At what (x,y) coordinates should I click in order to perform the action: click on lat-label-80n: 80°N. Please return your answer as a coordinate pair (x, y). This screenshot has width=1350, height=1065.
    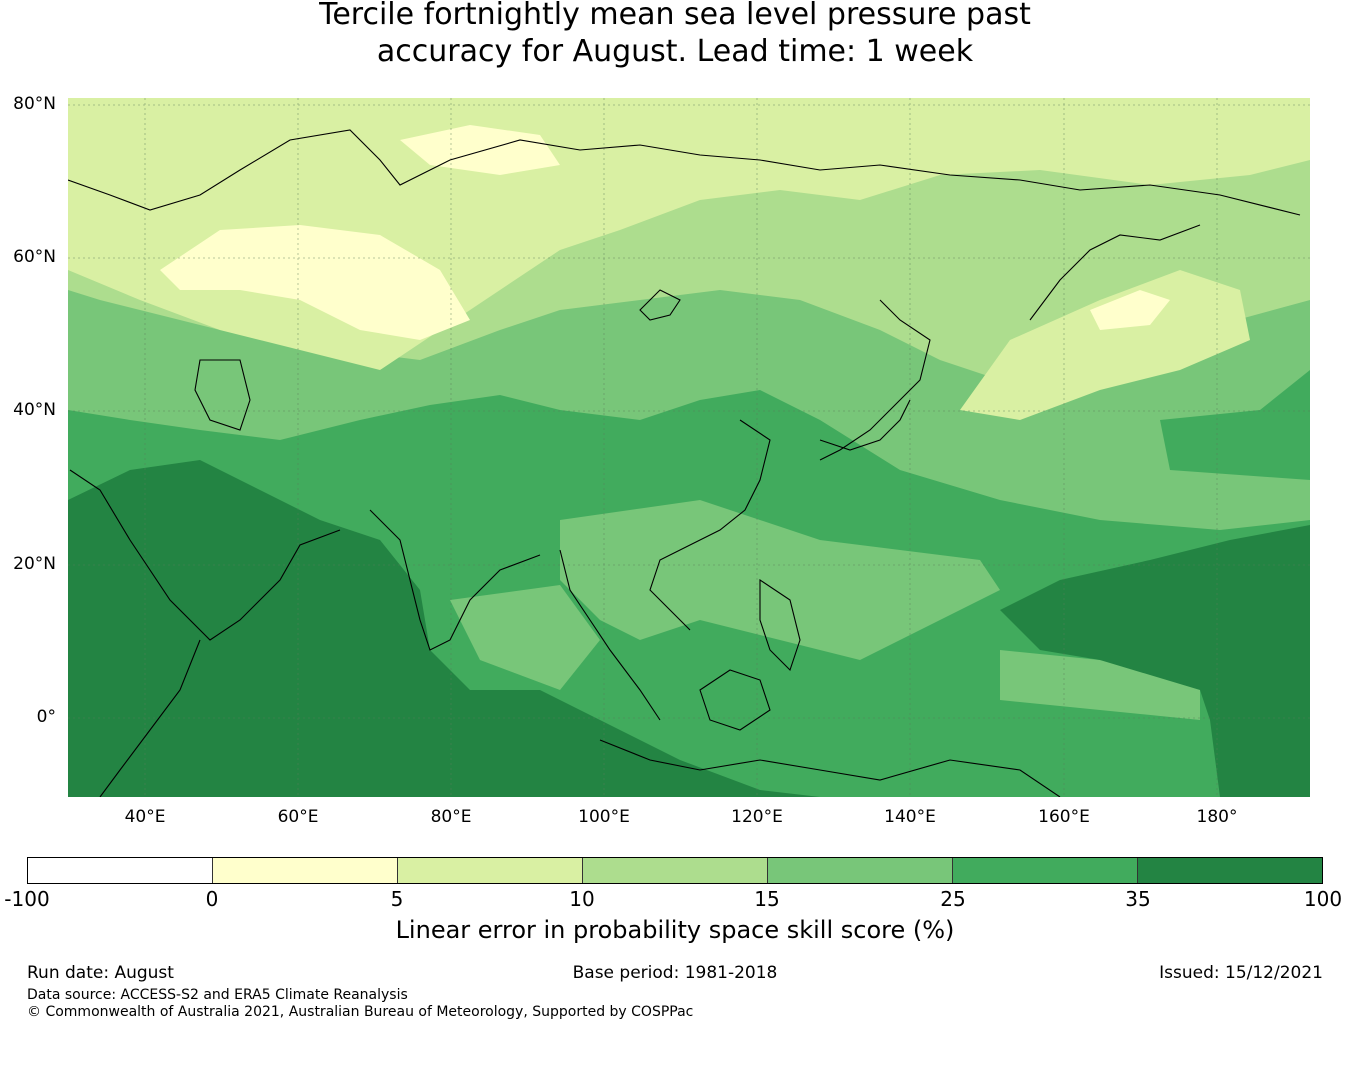
    Looking at the image, I should click on (34, 104).